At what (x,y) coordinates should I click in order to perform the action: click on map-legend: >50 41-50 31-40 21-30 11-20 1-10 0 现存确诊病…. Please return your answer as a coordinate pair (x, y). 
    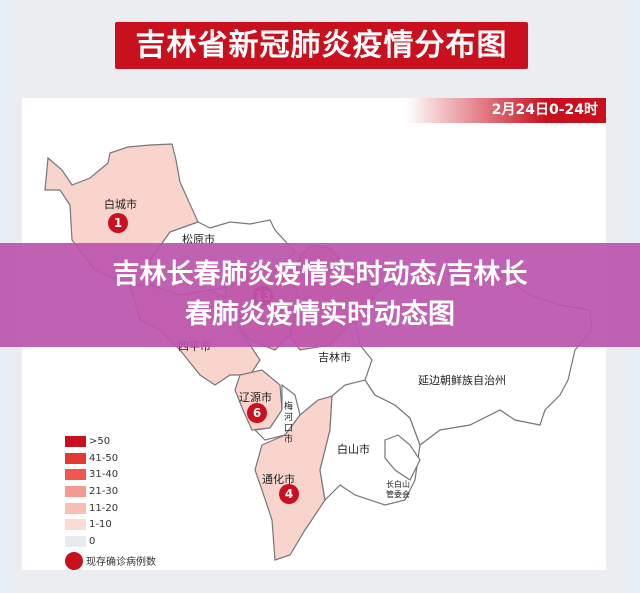
    Looking at the image, I should click on (110, 502).